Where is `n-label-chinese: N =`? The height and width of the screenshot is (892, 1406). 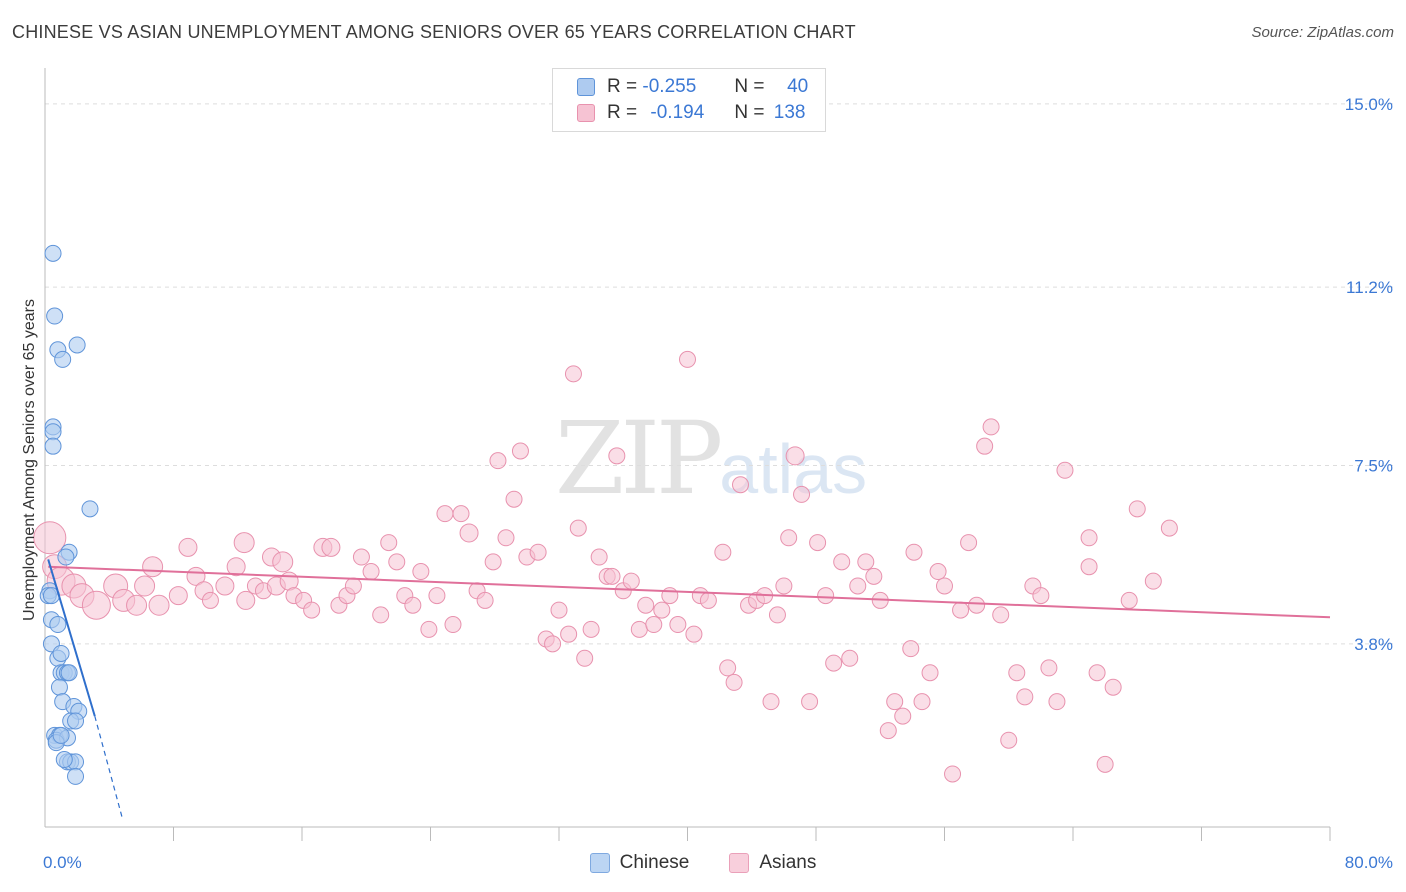 n-label-chinese: N = is located at coordinates (749, 86).